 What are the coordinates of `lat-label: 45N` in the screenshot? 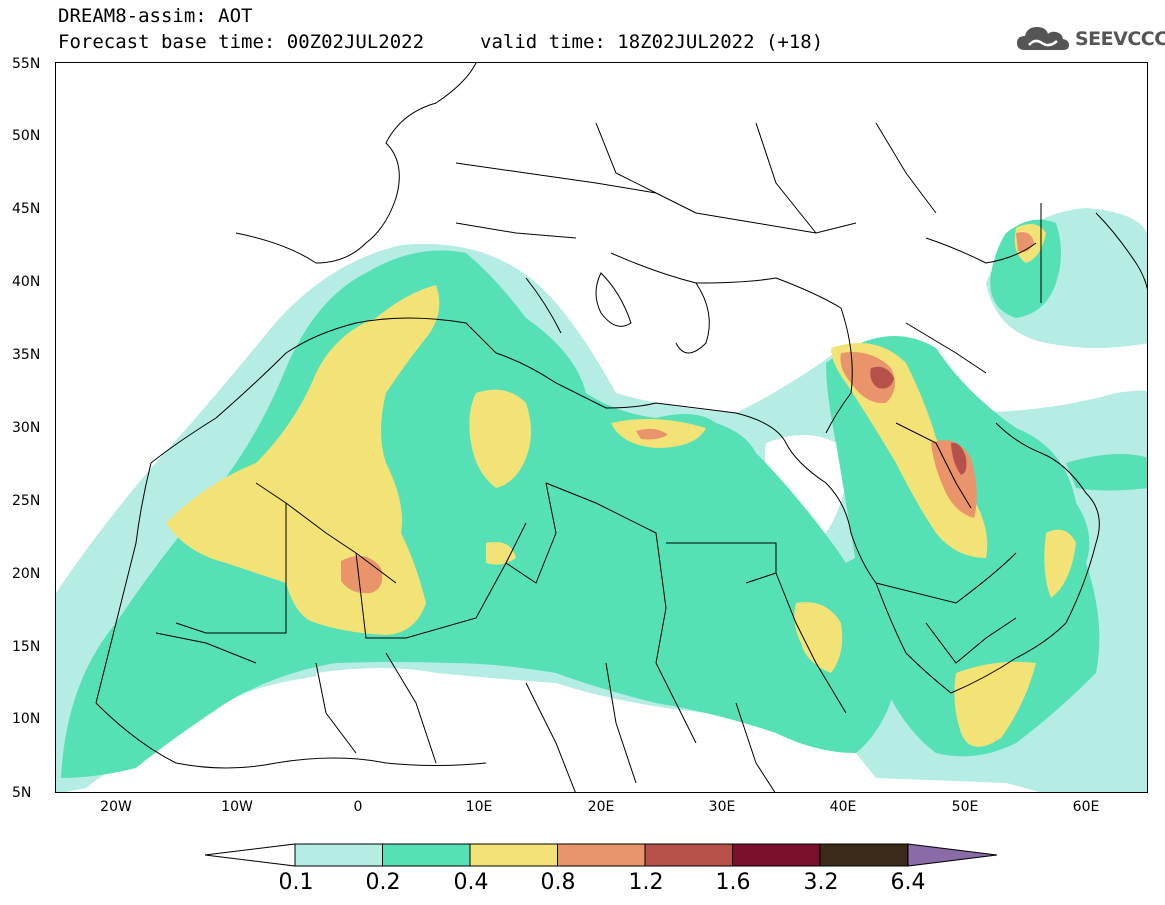 It's located at (26, 209).